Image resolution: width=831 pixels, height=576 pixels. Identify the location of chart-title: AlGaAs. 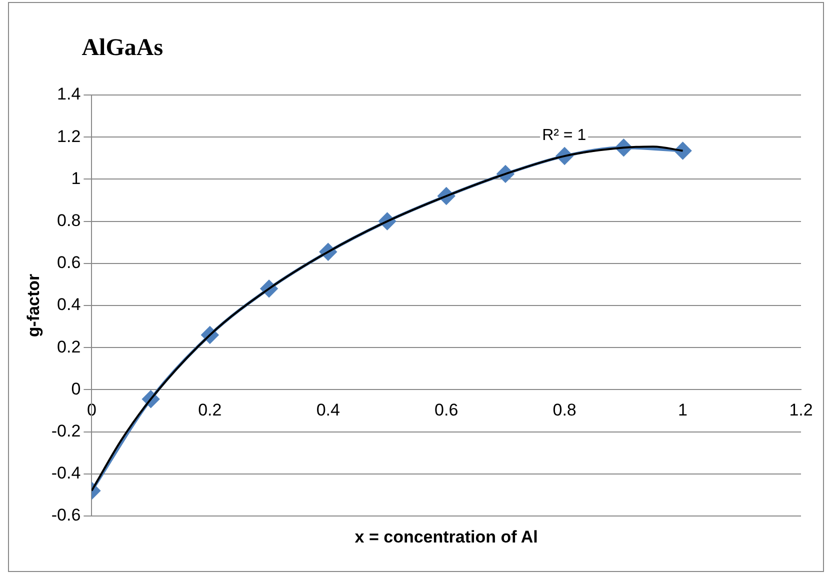
(123, 48).